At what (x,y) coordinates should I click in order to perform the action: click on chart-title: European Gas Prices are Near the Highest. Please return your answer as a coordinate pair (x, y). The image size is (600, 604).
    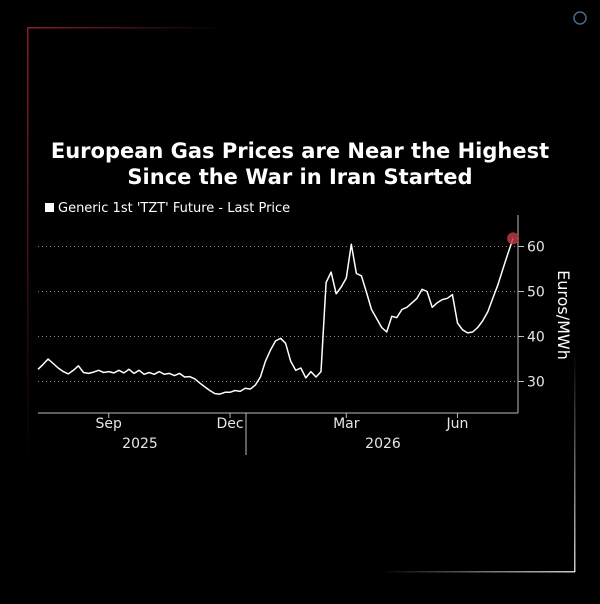
    Looking at the image, I should click on (300, 151).